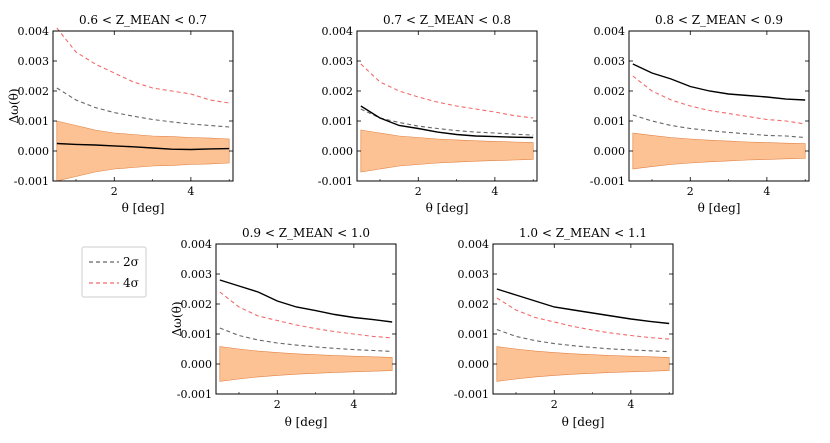 The height and width of the screenshot is (443, 830). I want to click on legend-box, so click(114, 272).